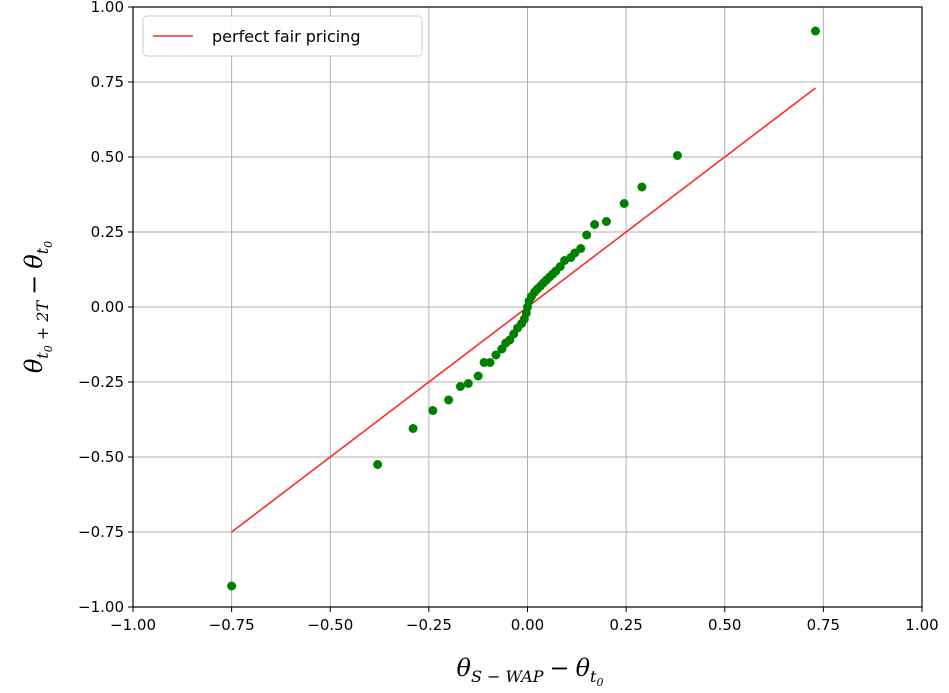 This screenshot has width=949, height=693. I want to click on x-axis-label-subsub2: 0, so click(599, 682).